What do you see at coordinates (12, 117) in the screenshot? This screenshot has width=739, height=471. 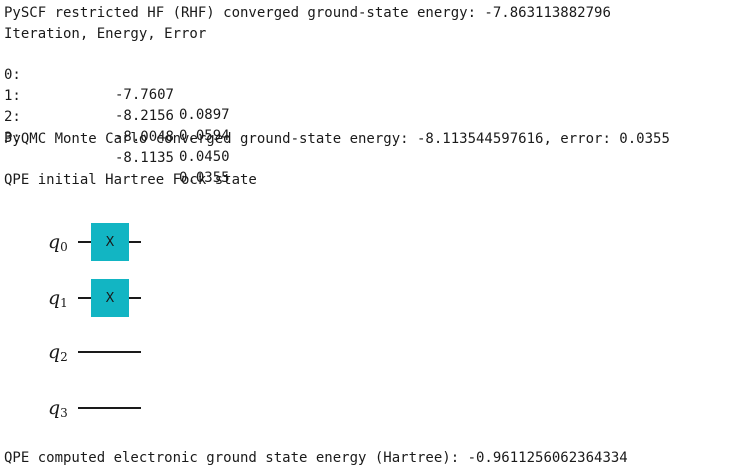 I see `iteration-number: 2:` at bounding box center [12, 117].